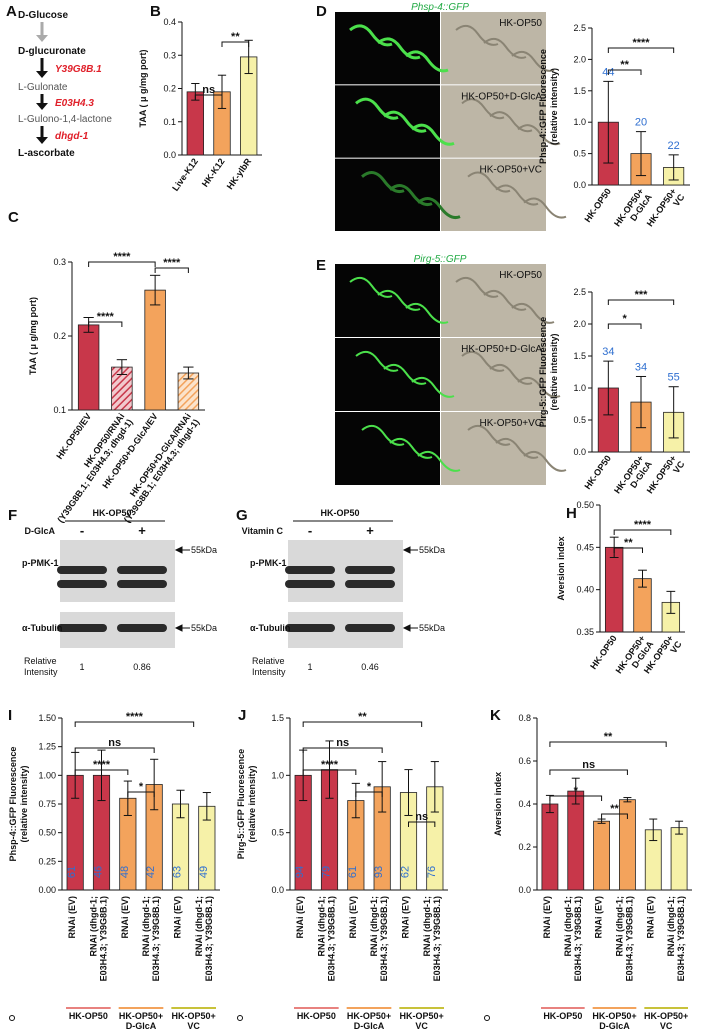  I want to click on blot-treatment: D-GlcA, so click(39, 531).